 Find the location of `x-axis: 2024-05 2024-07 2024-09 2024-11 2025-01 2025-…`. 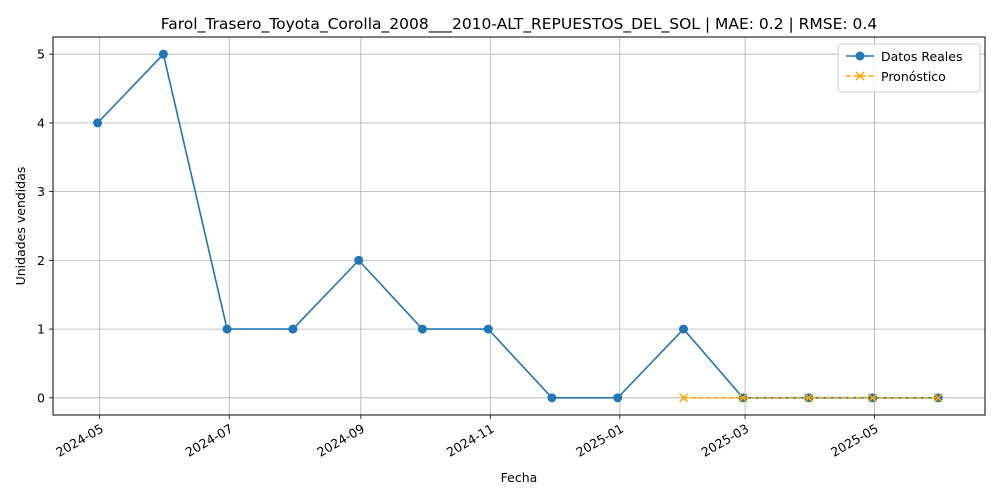

x-axis: 2024-05 2024-07 2024-09 2024-11 2025-01 2025-… is located at coordinates (467, 437).